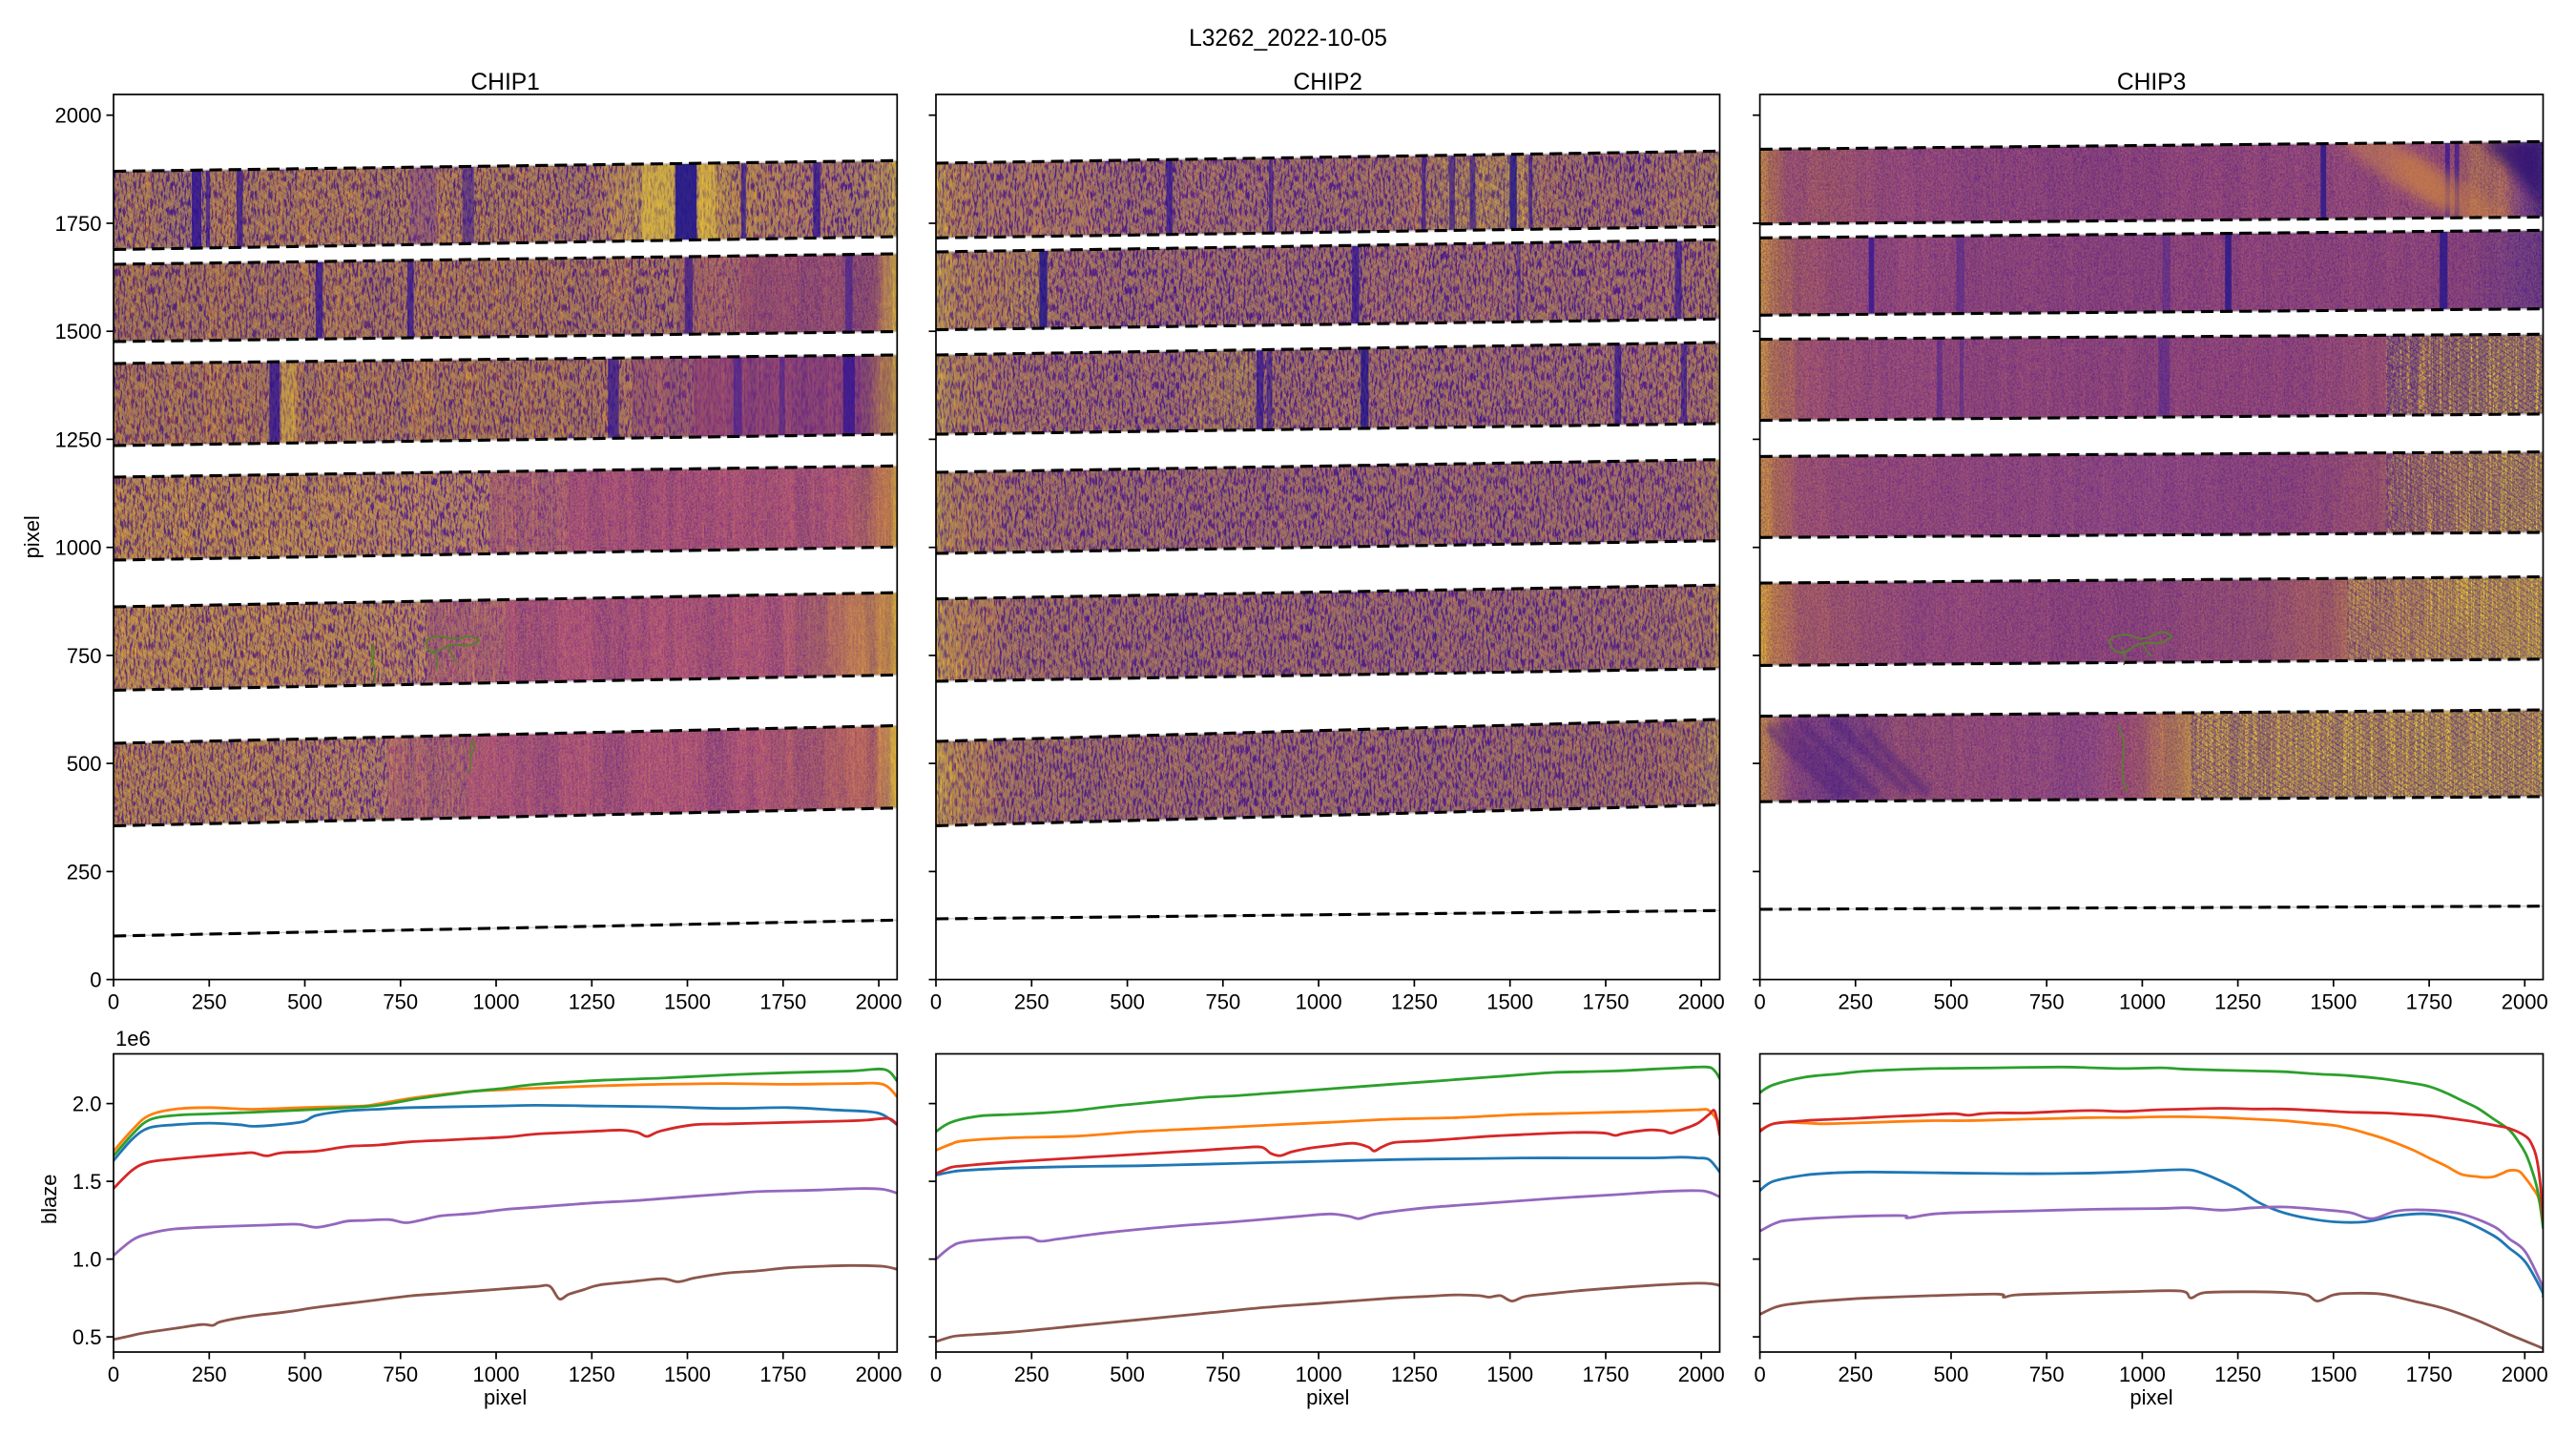 This screenshot has height=1436, width=2576. What do you see at coordinates (87, 1337) in the screenshot?
I see `svg-text: 0.5` at bounding box center [87, 1337].